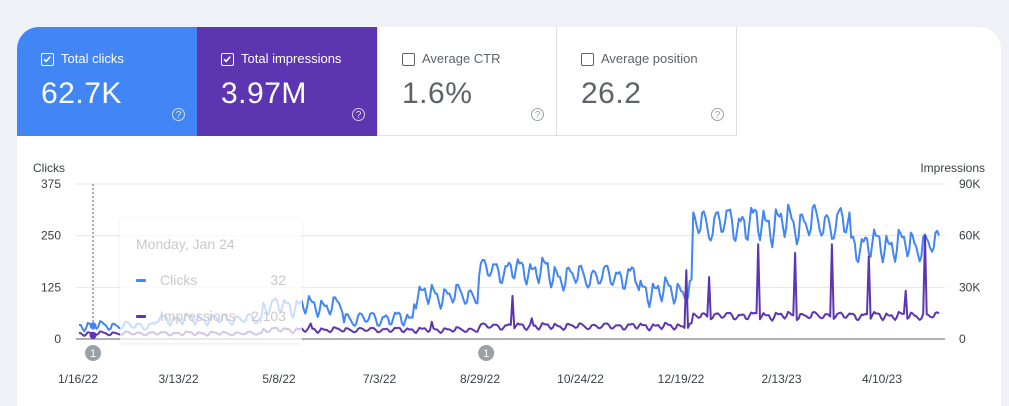 This screenshot has height=406, width=1009. I want to click on y-right-axis-label: Impressions, so click(952, 168).